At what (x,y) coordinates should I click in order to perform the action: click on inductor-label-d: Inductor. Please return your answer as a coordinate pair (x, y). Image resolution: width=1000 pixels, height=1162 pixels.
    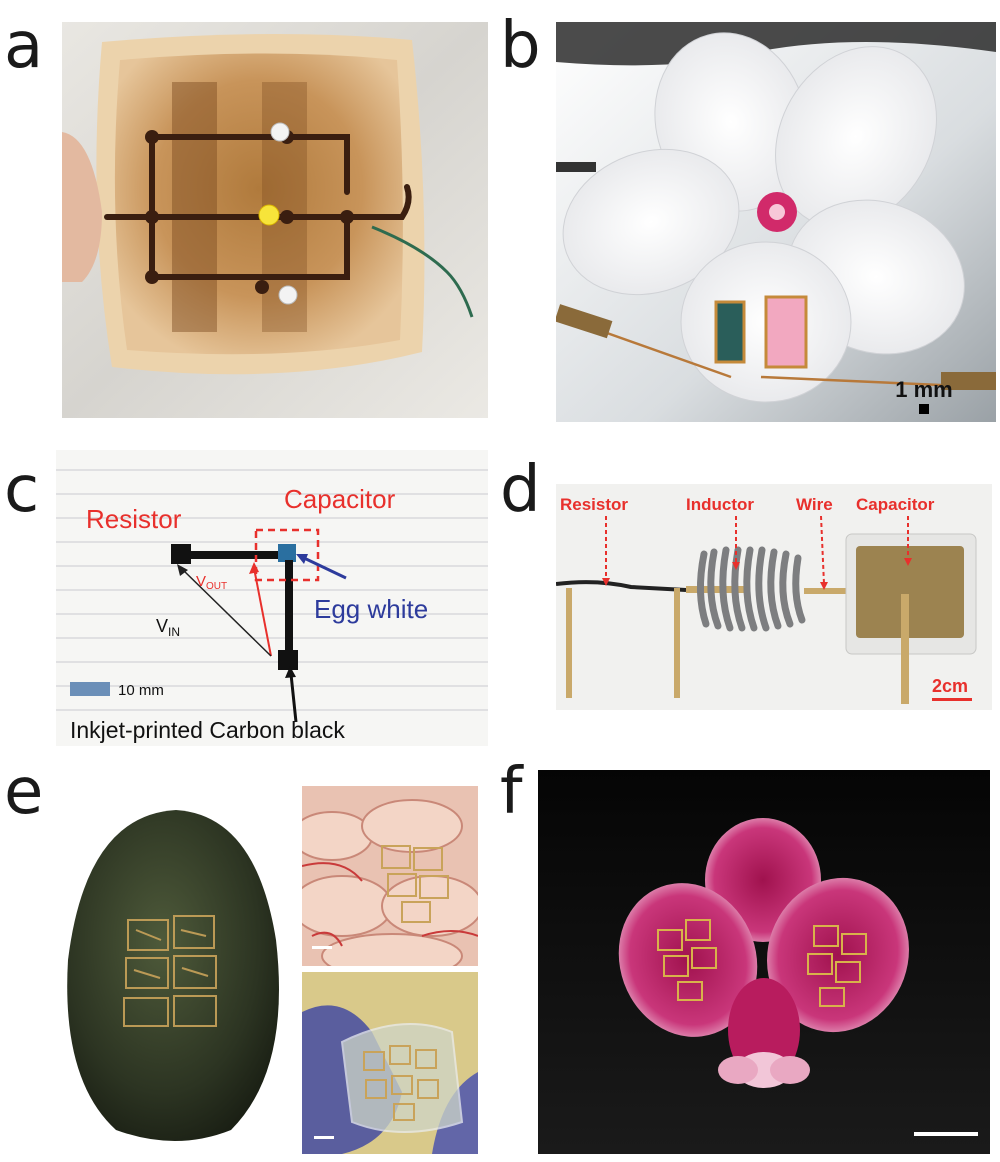
    Looking at the image, I should click on (720, 504).